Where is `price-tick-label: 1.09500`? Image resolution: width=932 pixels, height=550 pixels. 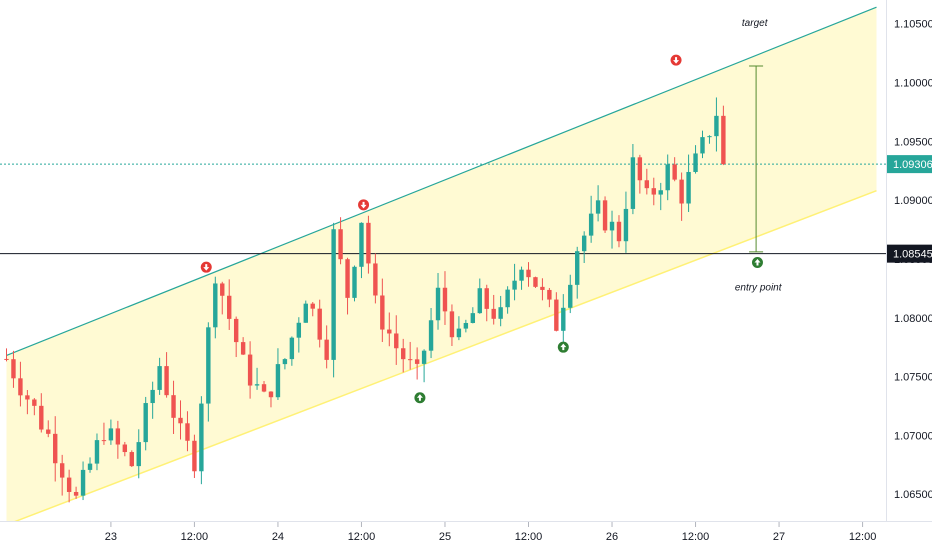
price-tick-label: 1.09500 is located at coordinates (913, 142).